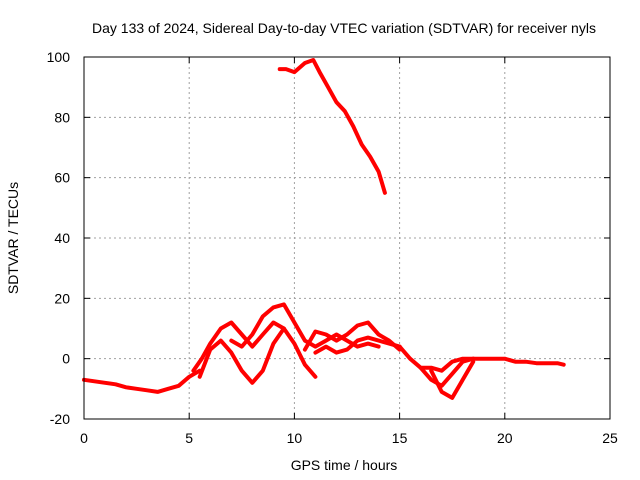 This screenshot has height=480, width=640. I want to click on x-tick-label: 0, so click(84, 438).